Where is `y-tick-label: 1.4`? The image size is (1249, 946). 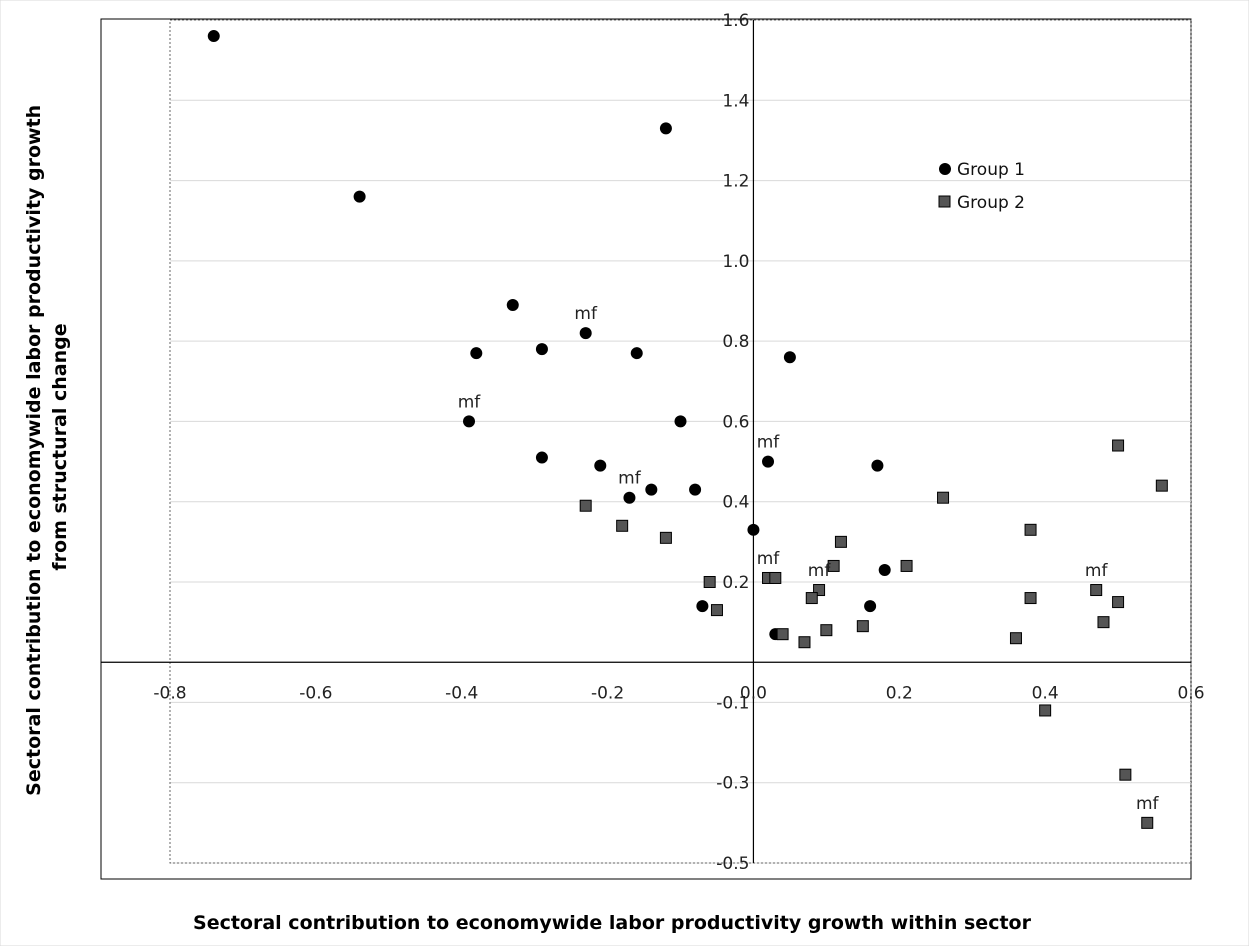 y-tick-label: 1.4 is located at coordinates (735, 101).